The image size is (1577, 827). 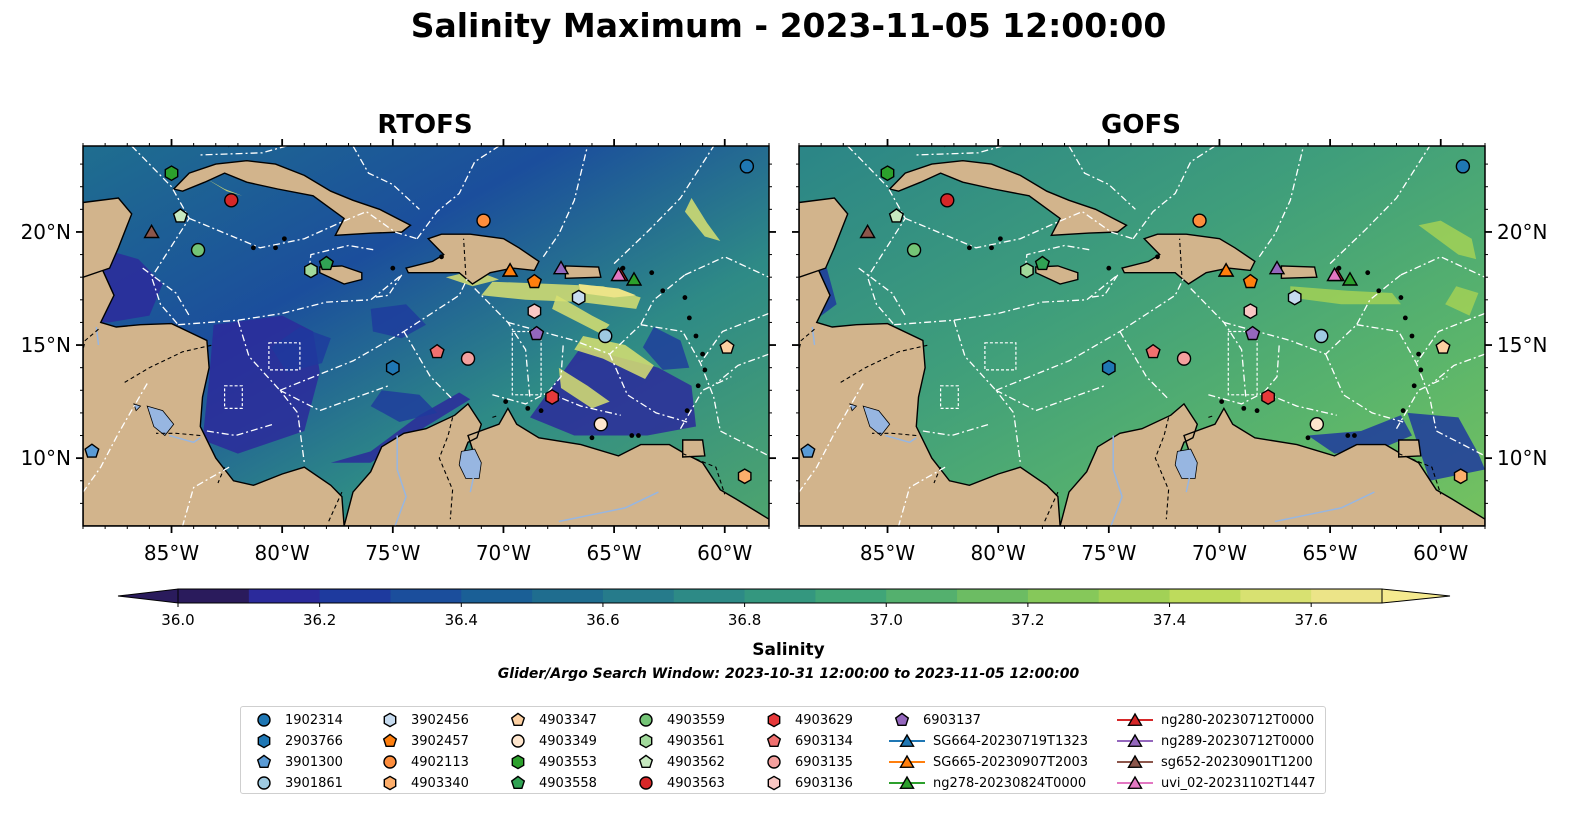 What do you see at coordinates (440, 741) in the screenshot?
I see `legend-label: 3902457` at bounding box center [440, 741].